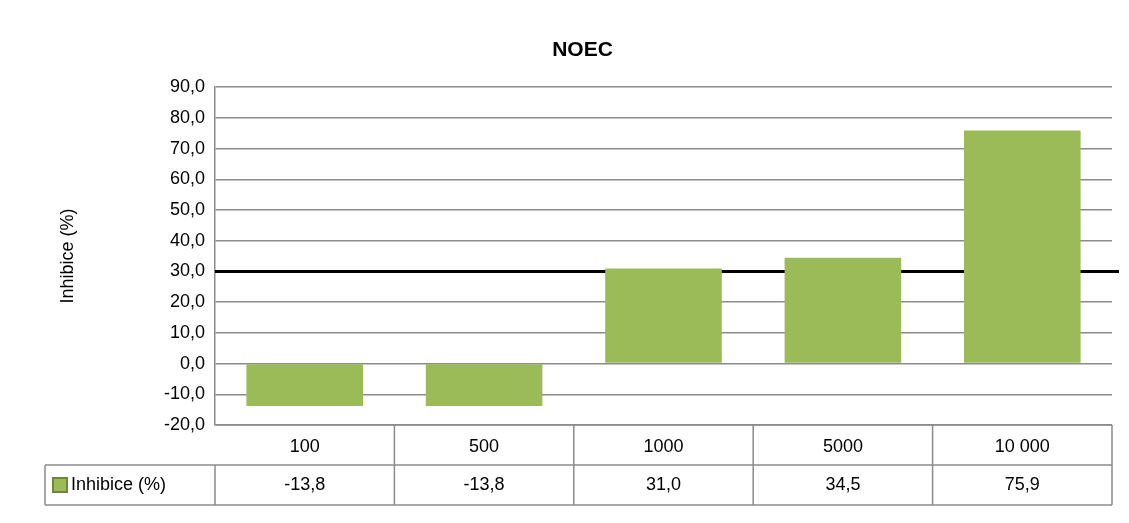  Describe the element at coordinates (192, 362) in the screenshot. I see `y-tick-label: 0,0` at that location.